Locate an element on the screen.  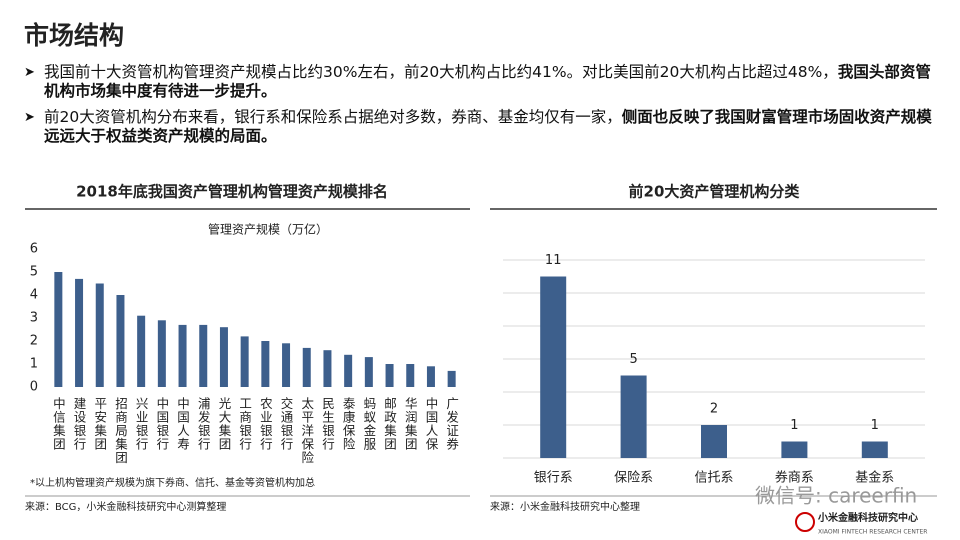
x-tick-label: 光大集团 is located at coordinates (223, 424).